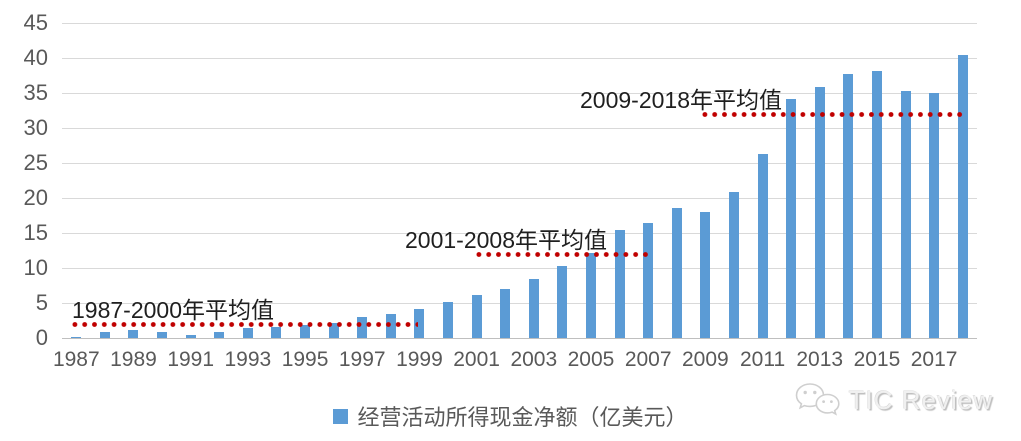 The height and width of the screenshot is (441, 1021). Describe the element at coordinates (448, 319) in the screenshot. I see `bar-2000` at that location.